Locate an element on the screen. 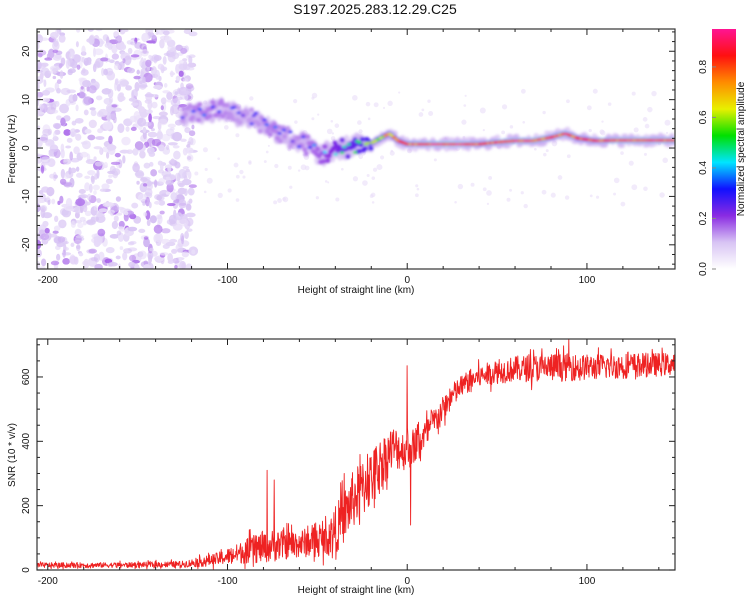  x-tick-label: 100 is located at coordinates (587, 280).